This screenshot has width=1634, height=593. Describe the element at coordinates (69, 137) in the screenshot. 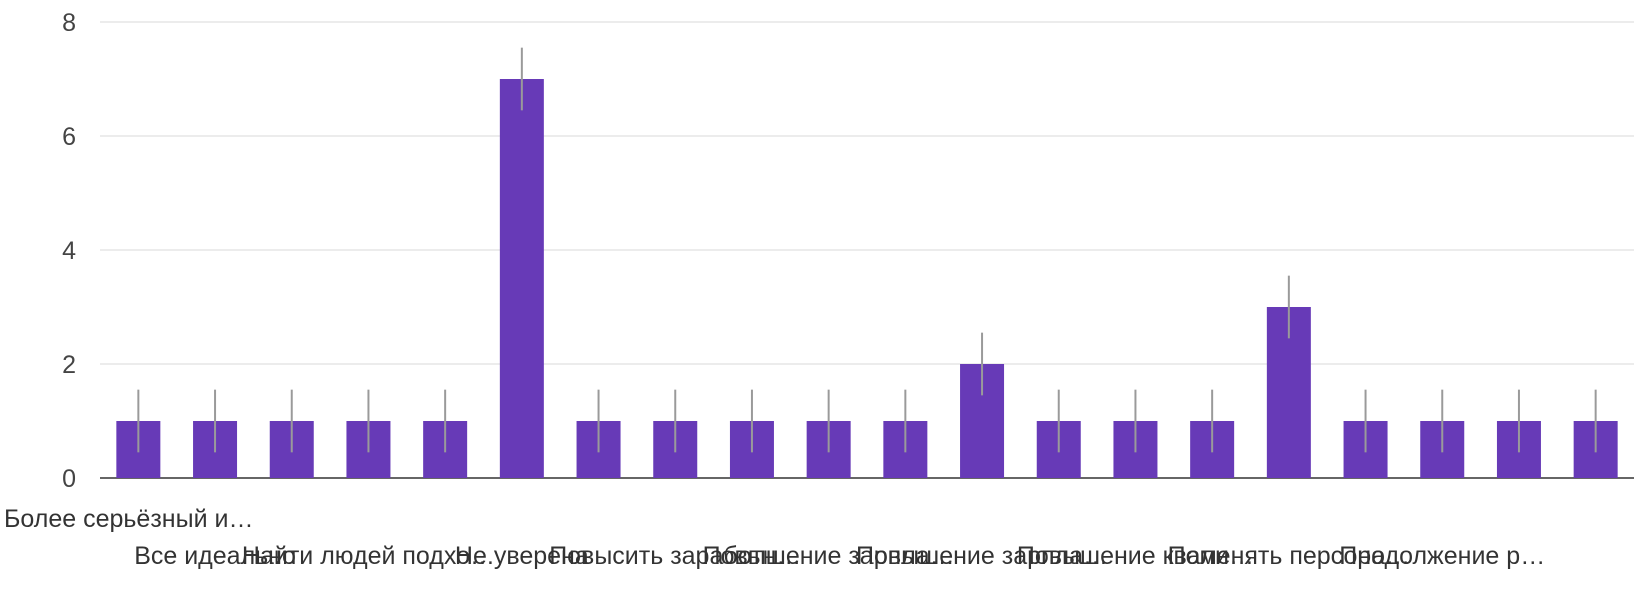

I see `y-tick-label-3: 6` at that location.